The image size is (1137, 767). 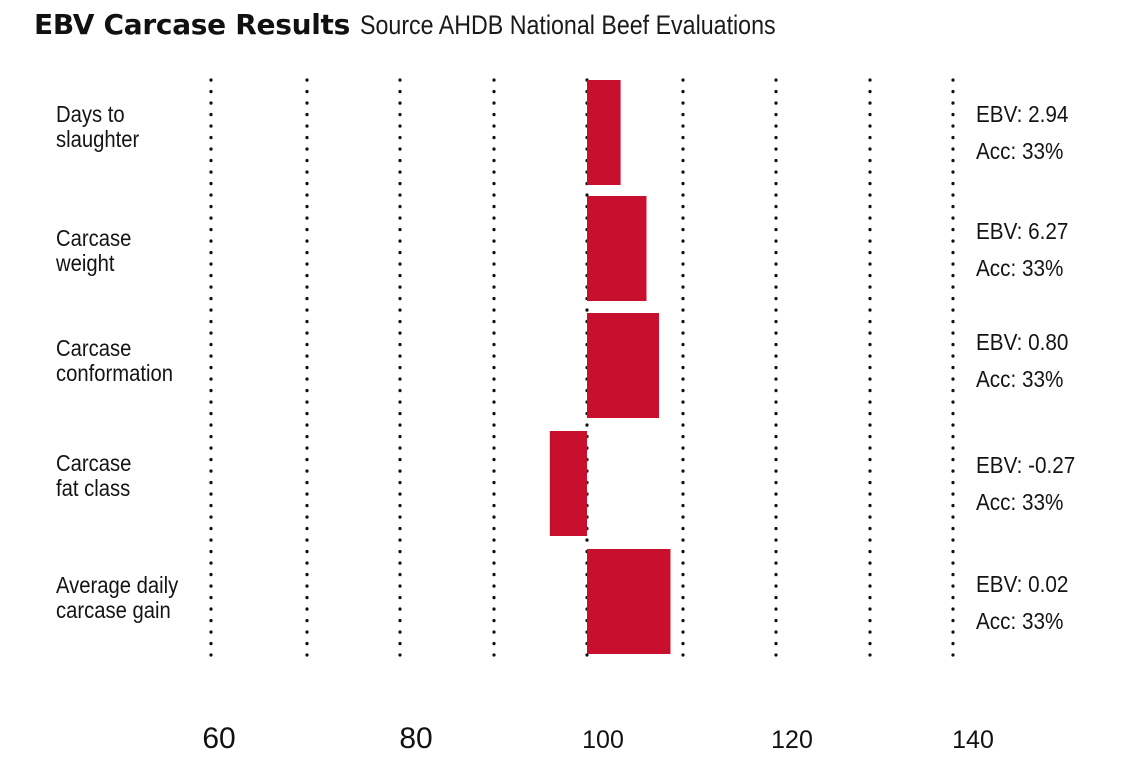 I want to click on ebv-value-2: EBV: 6.27, so click(x=1022, y=231).